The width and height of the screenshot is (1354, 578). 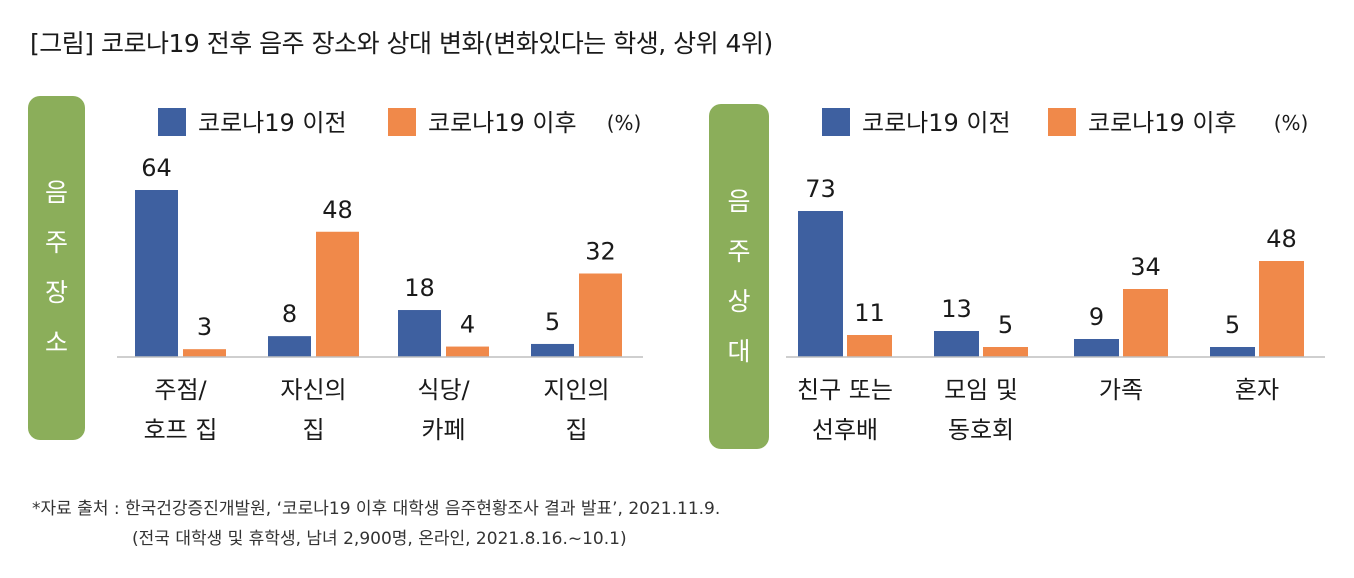 What do you see at coordinates (289, 314) in the screenshot?
I see `bar-value-label: 8` at bounding box center [289, 314].